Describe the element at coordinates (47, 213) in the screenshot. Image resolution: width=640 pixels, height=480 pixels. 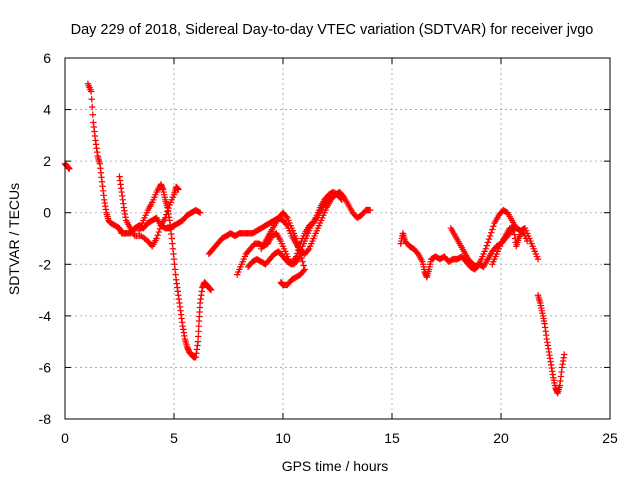
I see `y-tick-label: 0` at that location.